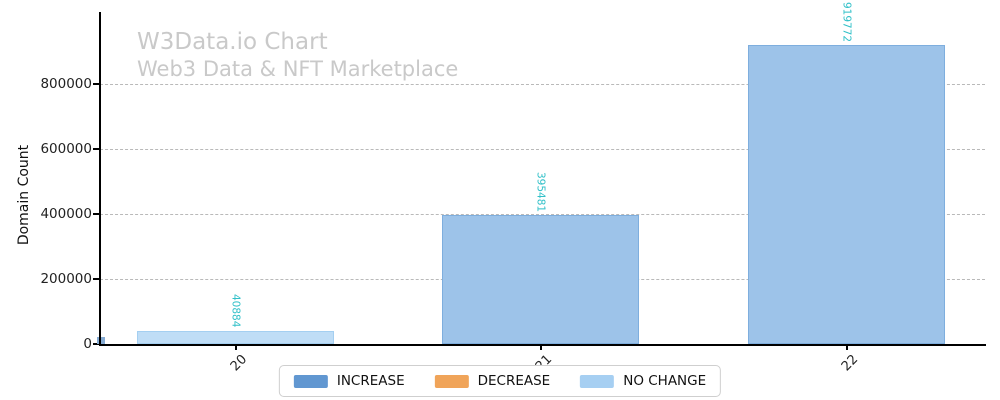 The height and width of the screenshot is (400, 1000). What do you see at coordinates (66, 279) in the screenshot?
I see `y-tick-label: 200000` at bounding box center [66, 279].